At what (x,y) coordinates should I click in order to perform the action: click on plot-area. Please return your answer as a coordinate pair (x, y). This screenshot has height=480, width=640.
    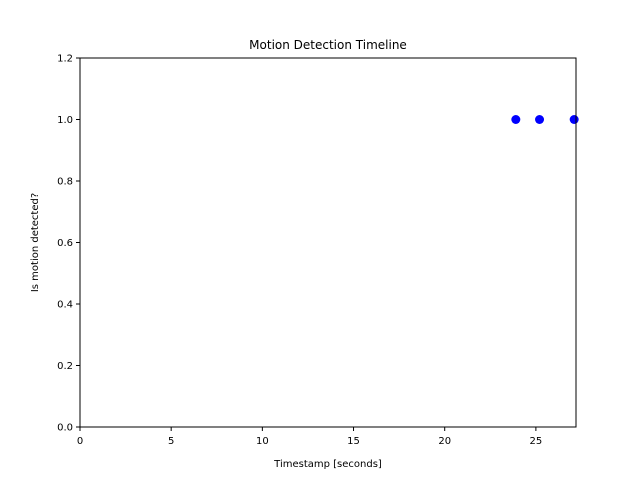
    Looking at the image, I should click on (545, 119).